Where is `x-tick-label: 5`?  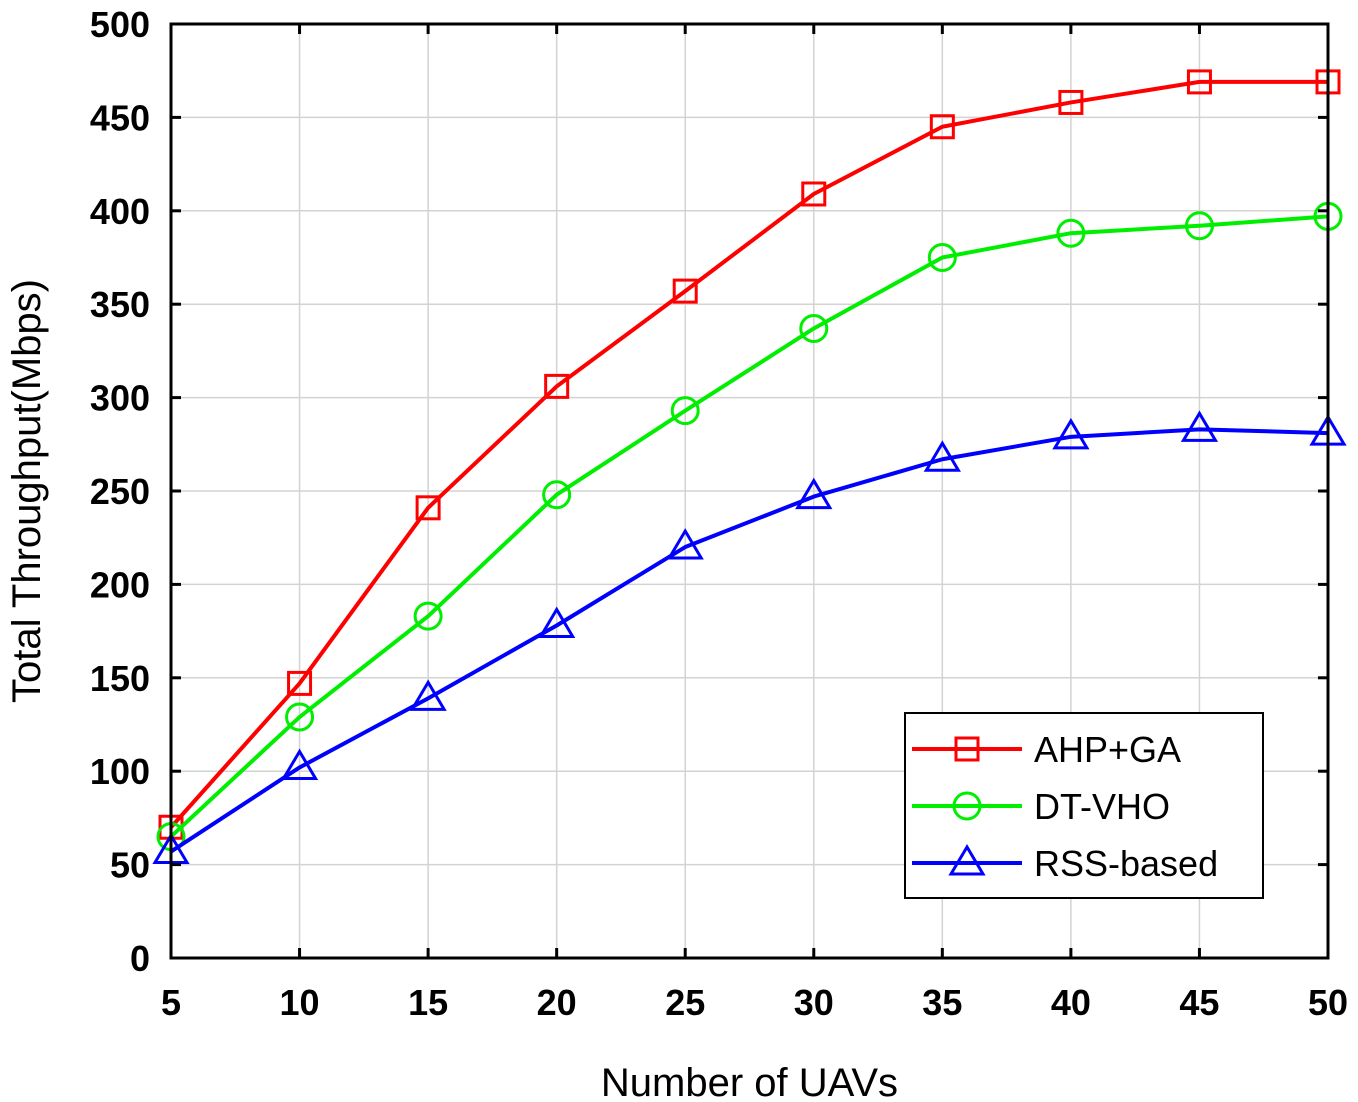
x-tick-label: 5 is located at coordinates (171, 1002).